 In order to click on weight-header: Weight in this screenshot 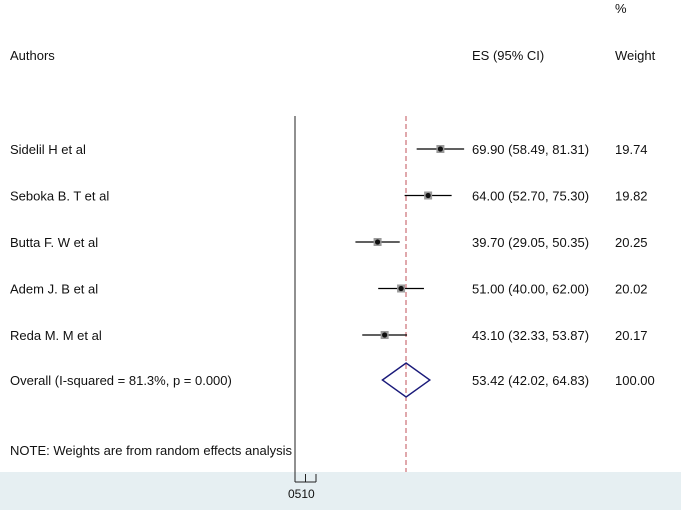, I will do `click(635, 55)`.